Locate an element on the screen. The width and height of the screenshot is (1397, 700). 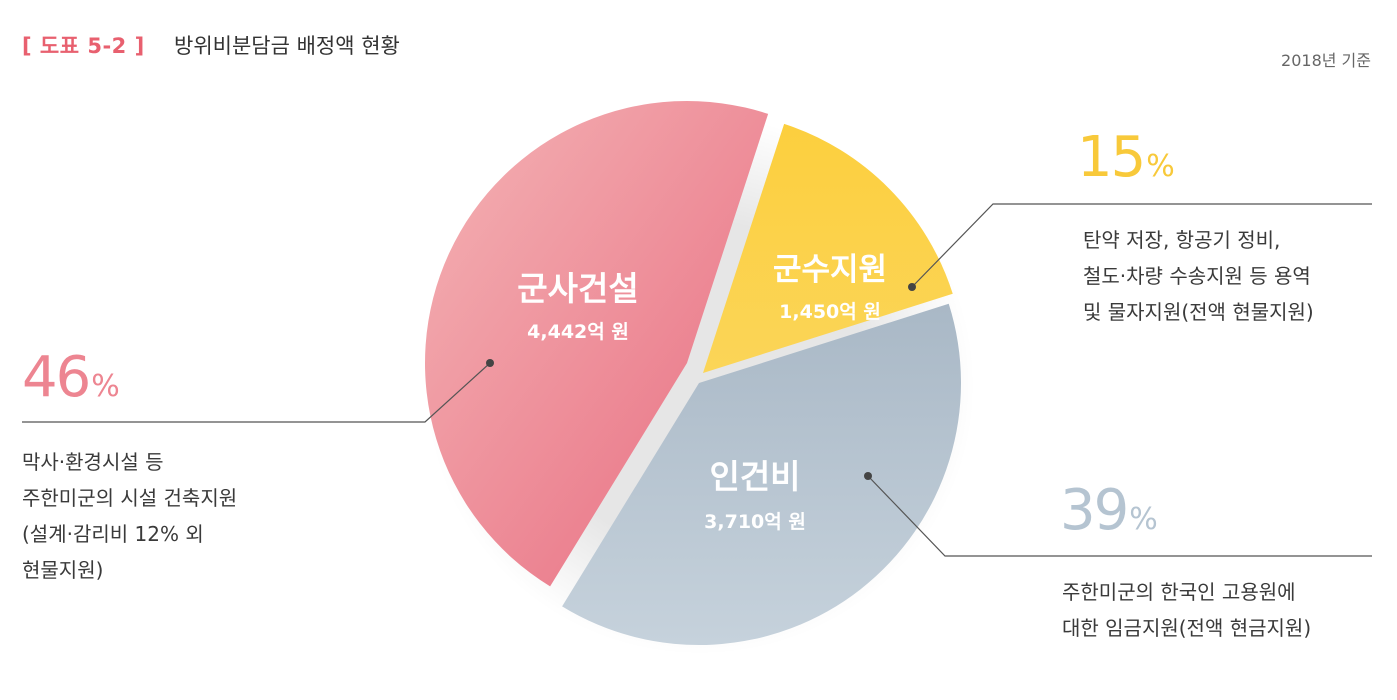
description-line: 및 물자지원(전액 현물지원) is located at coordinates (1198, 312).